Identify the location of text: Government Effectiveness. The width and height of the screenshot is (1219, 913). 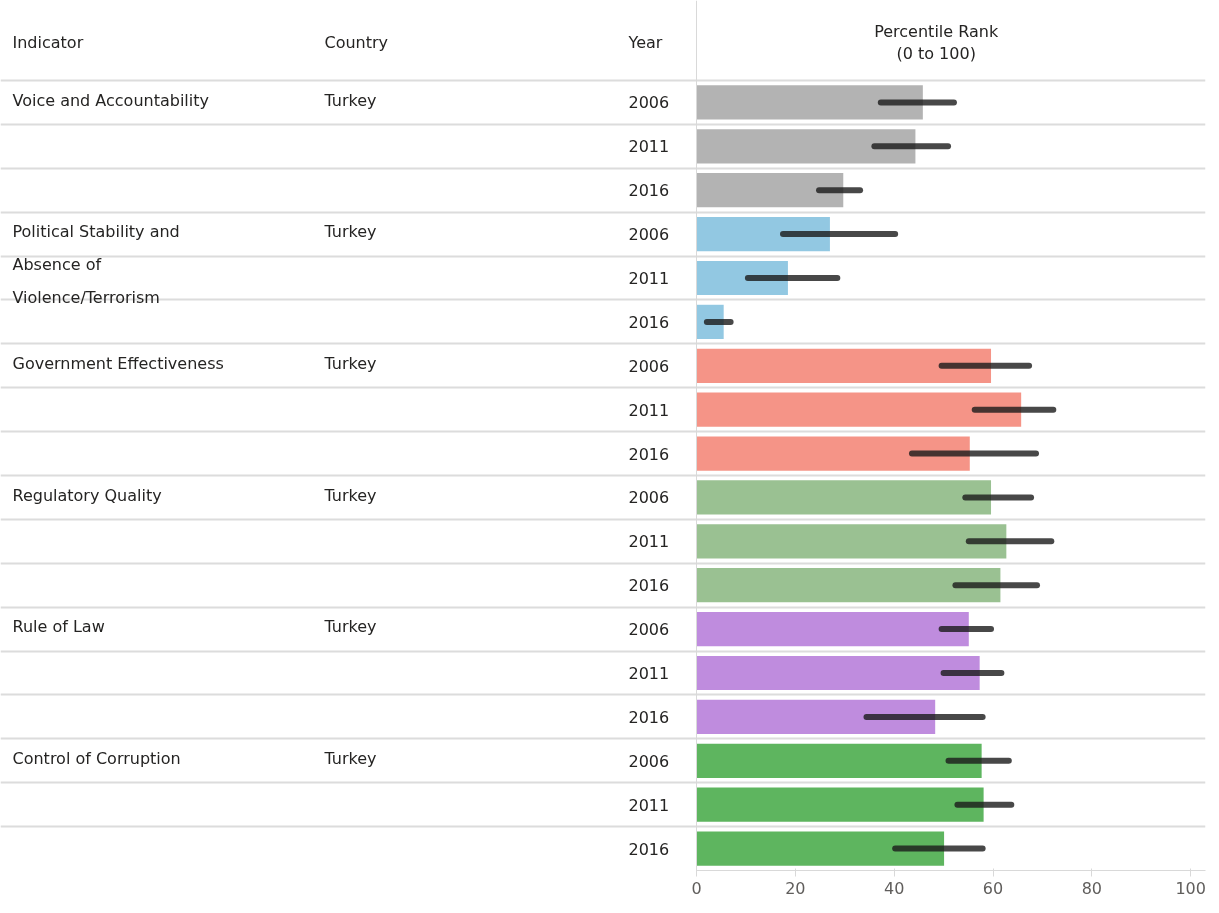
(118, 364).